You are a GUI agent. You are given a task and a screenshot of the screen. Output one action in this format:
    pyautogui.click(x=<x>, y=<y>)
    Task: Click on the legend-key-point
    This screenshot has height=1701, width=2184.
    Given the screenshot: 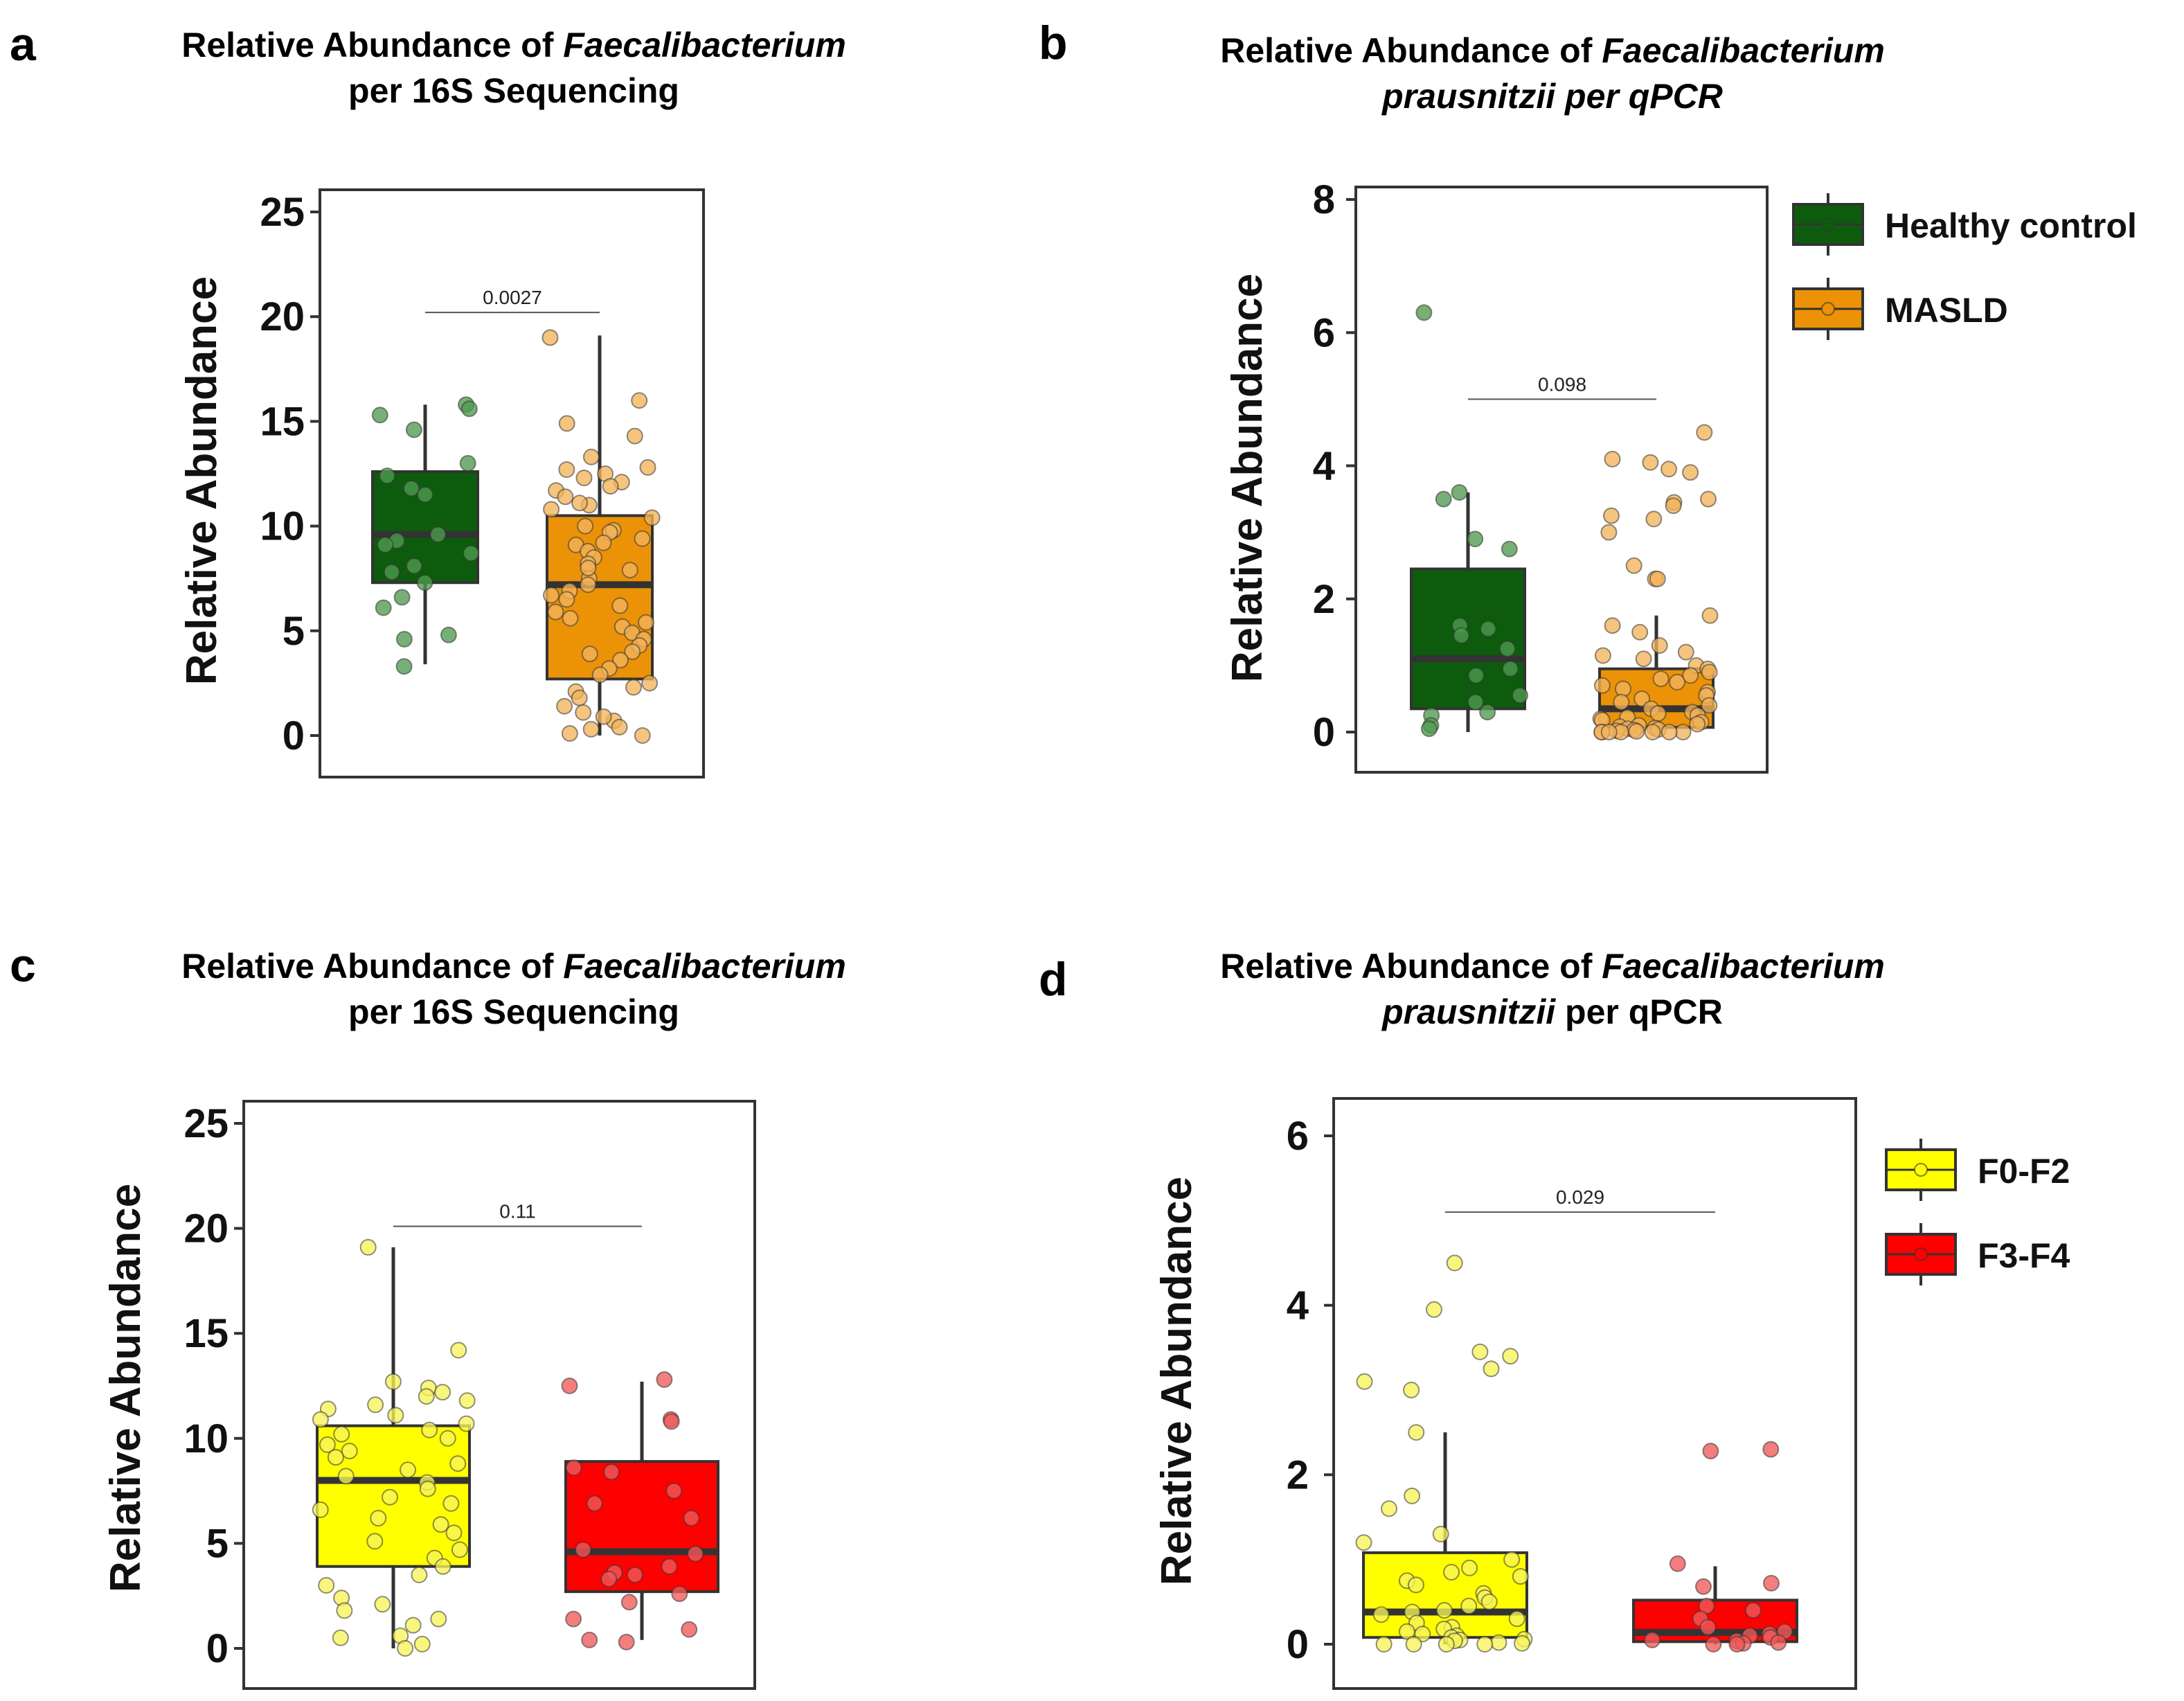 What is the action you would take?
    pyautogui.click(x=1828, y=309)
    